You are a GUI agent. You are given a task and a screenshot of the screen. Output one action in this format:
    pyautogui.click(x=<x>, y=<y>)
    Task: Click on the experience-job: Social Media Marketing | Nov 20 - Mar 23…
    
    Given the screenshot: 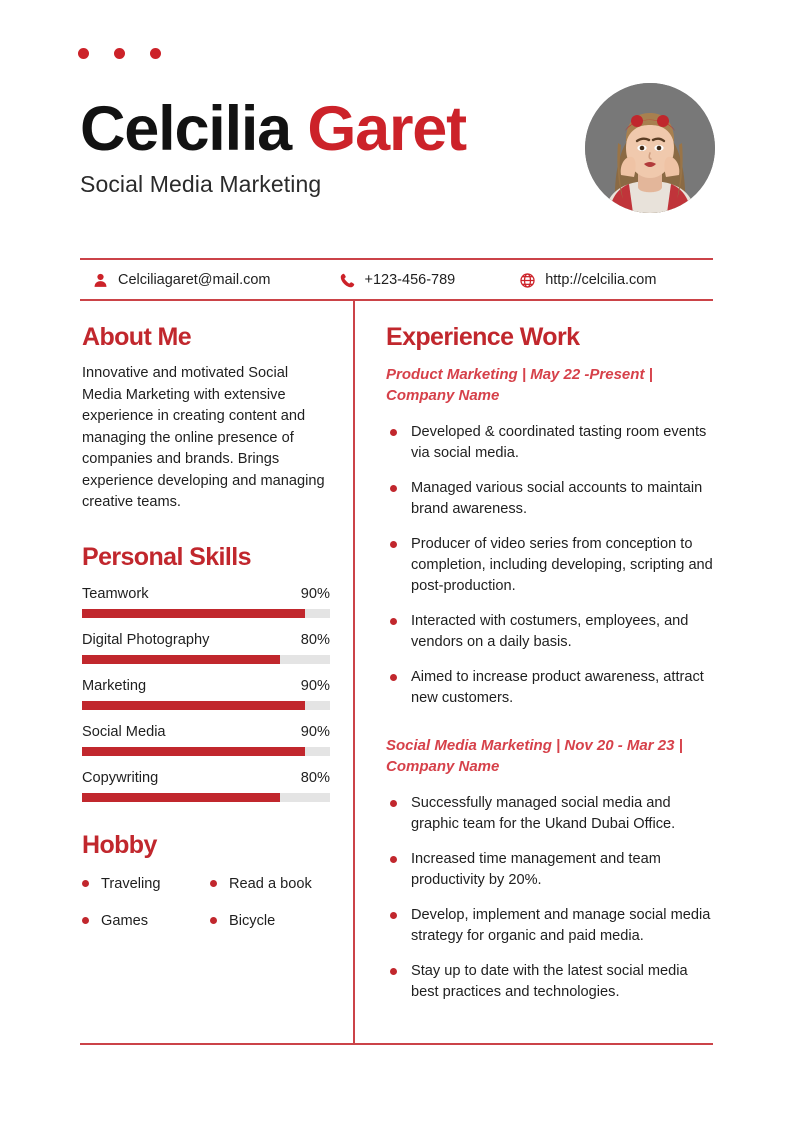 What is the action you would take?
    pyautogui.click(x=550, y=869)
    